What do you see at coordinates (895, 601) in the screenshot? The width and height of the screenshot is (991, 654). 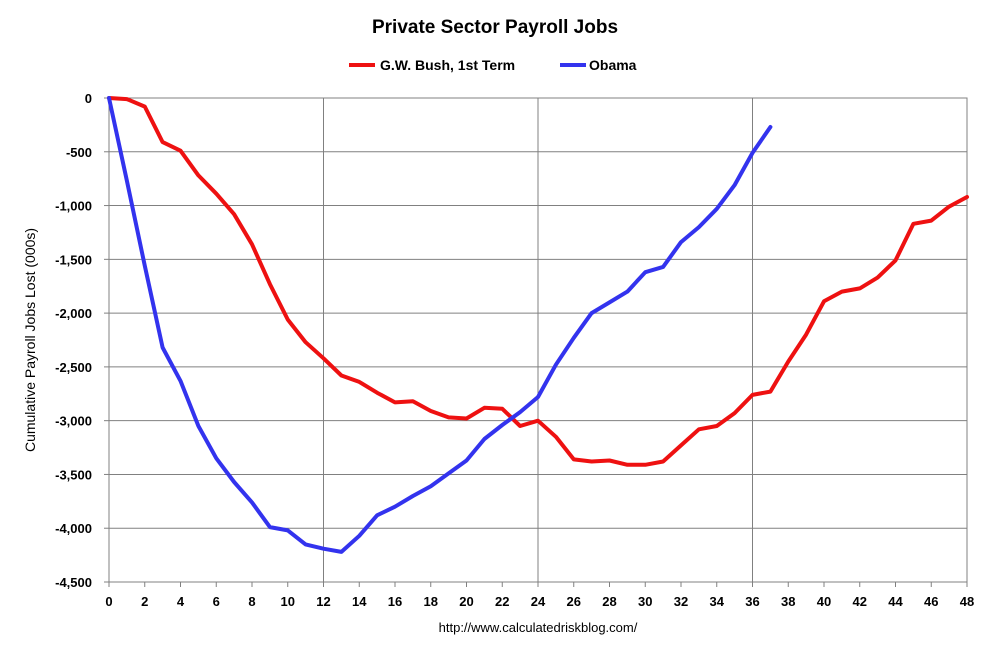 I see `x-tick-label: 44` at bounding box center [895, 601].